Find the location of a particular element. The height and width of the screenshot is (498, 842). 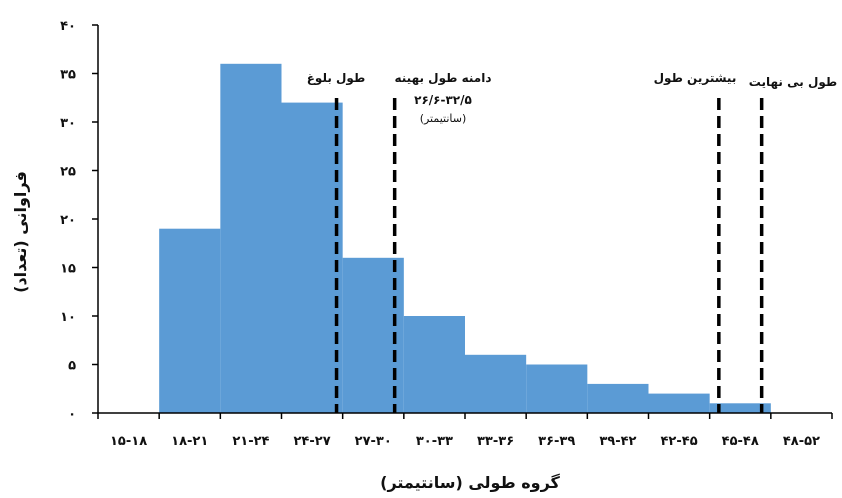

y-tick-label-8: ۴۰ is located at coordinates (68, 26).